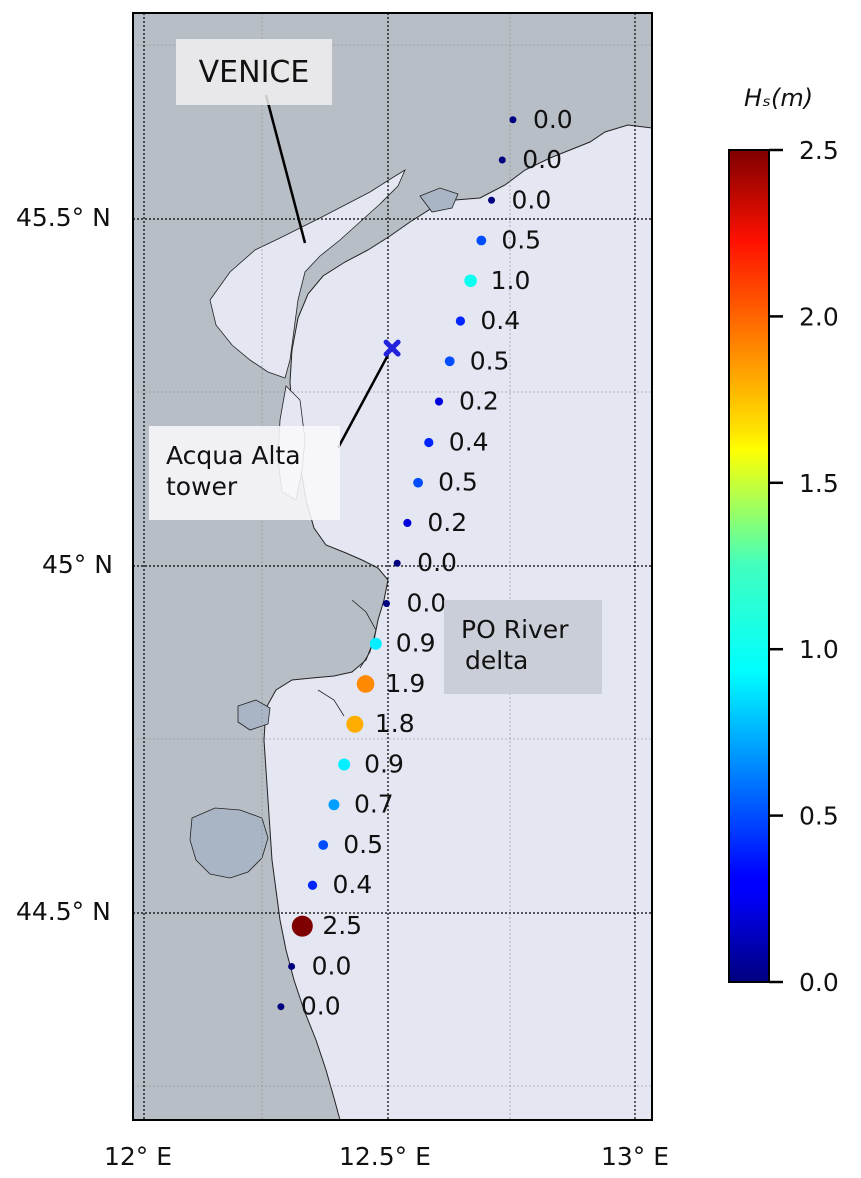 The height and width of the screenshot is (1178, 861). I want to click on hs-point-label-9: 0.5, so click(458, 482).